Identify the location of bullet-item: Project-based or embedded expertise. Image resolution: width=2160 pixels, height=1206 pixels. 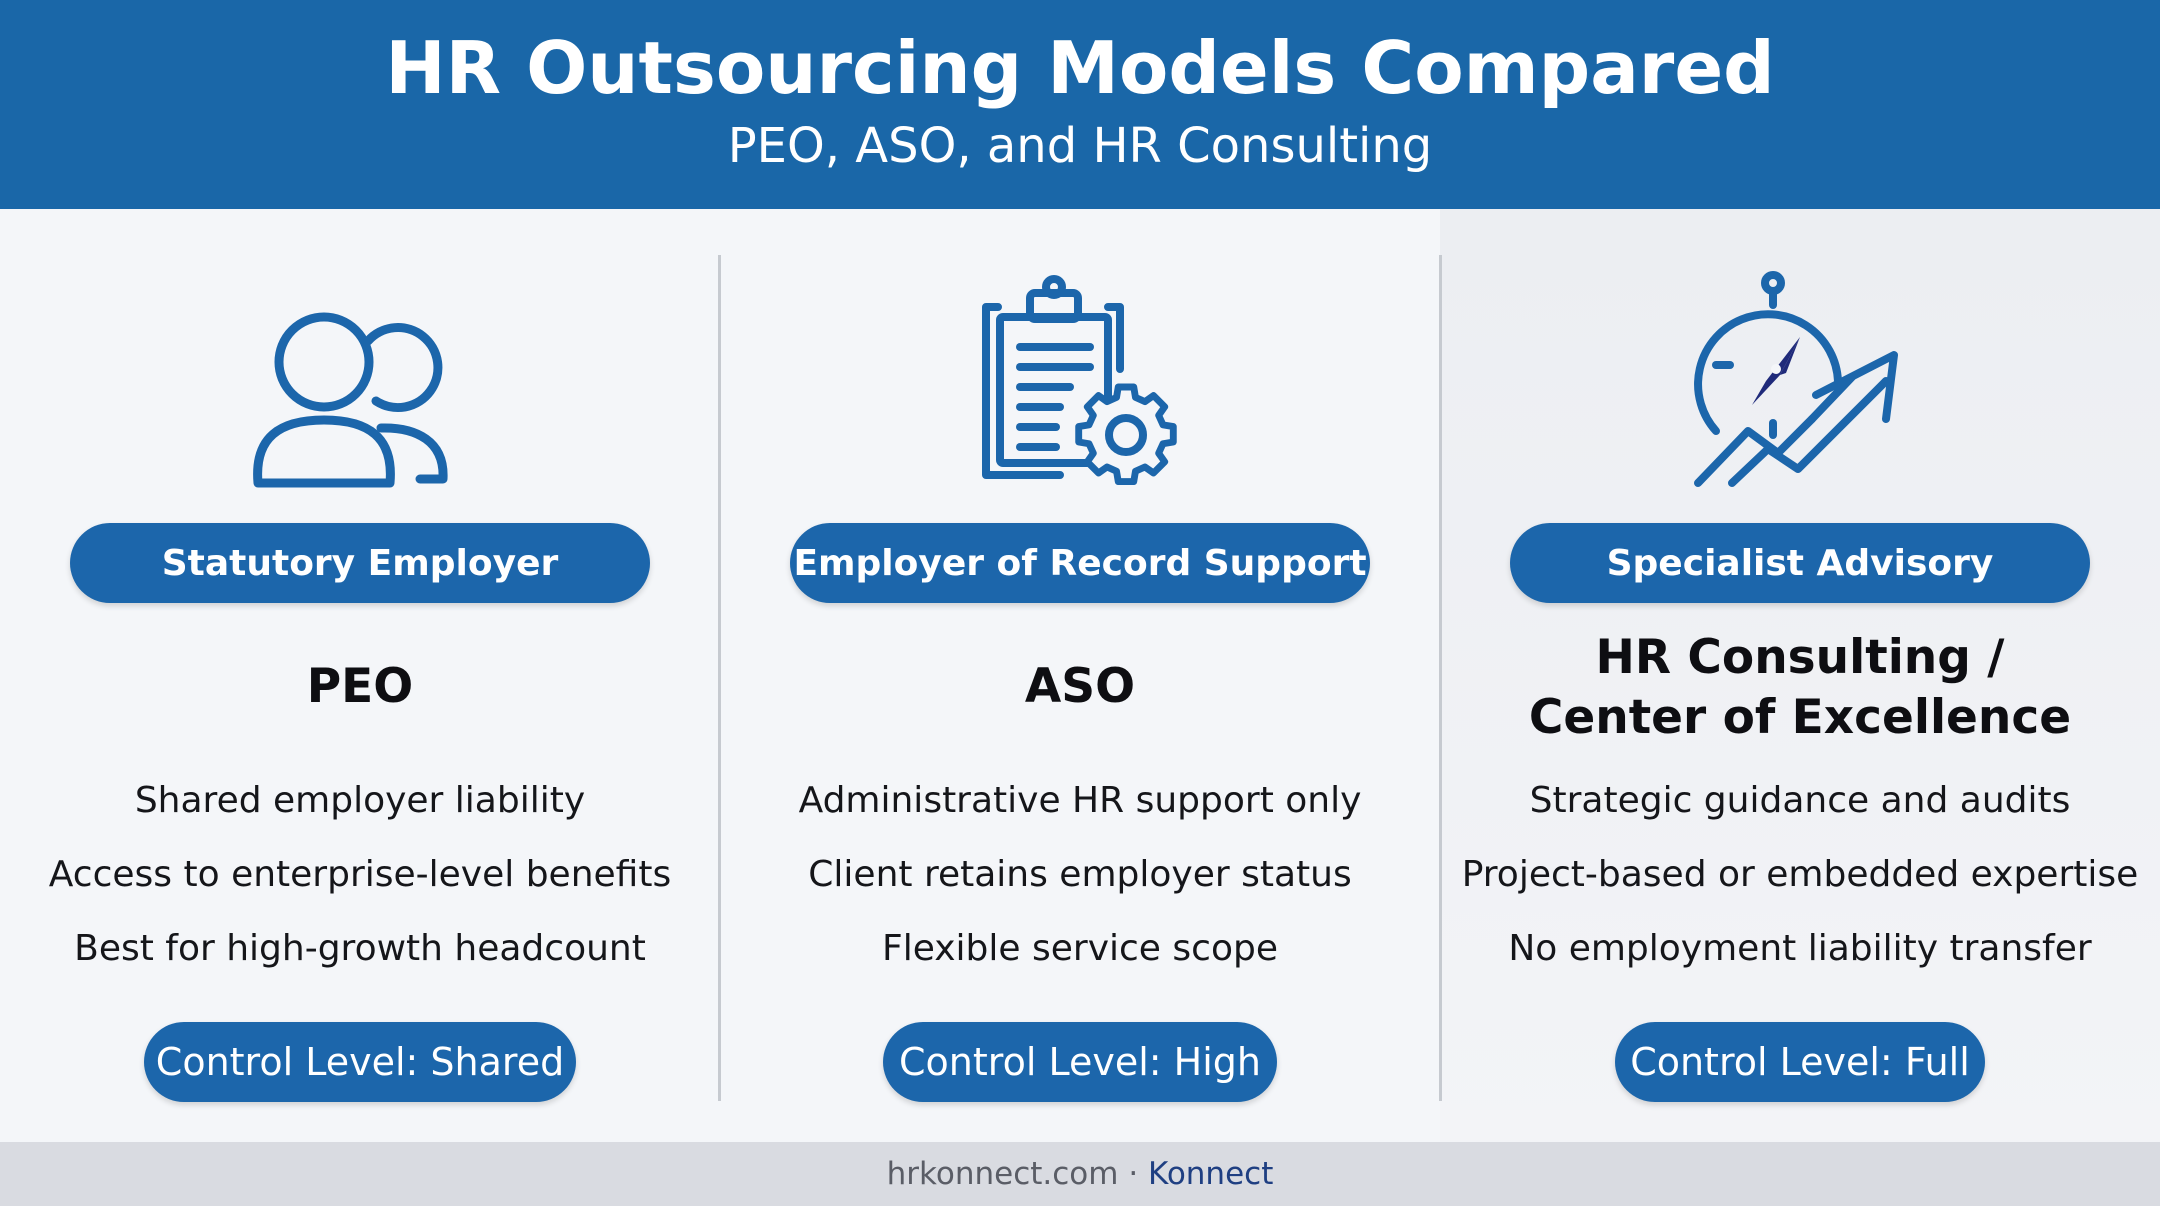
(1800, 874).